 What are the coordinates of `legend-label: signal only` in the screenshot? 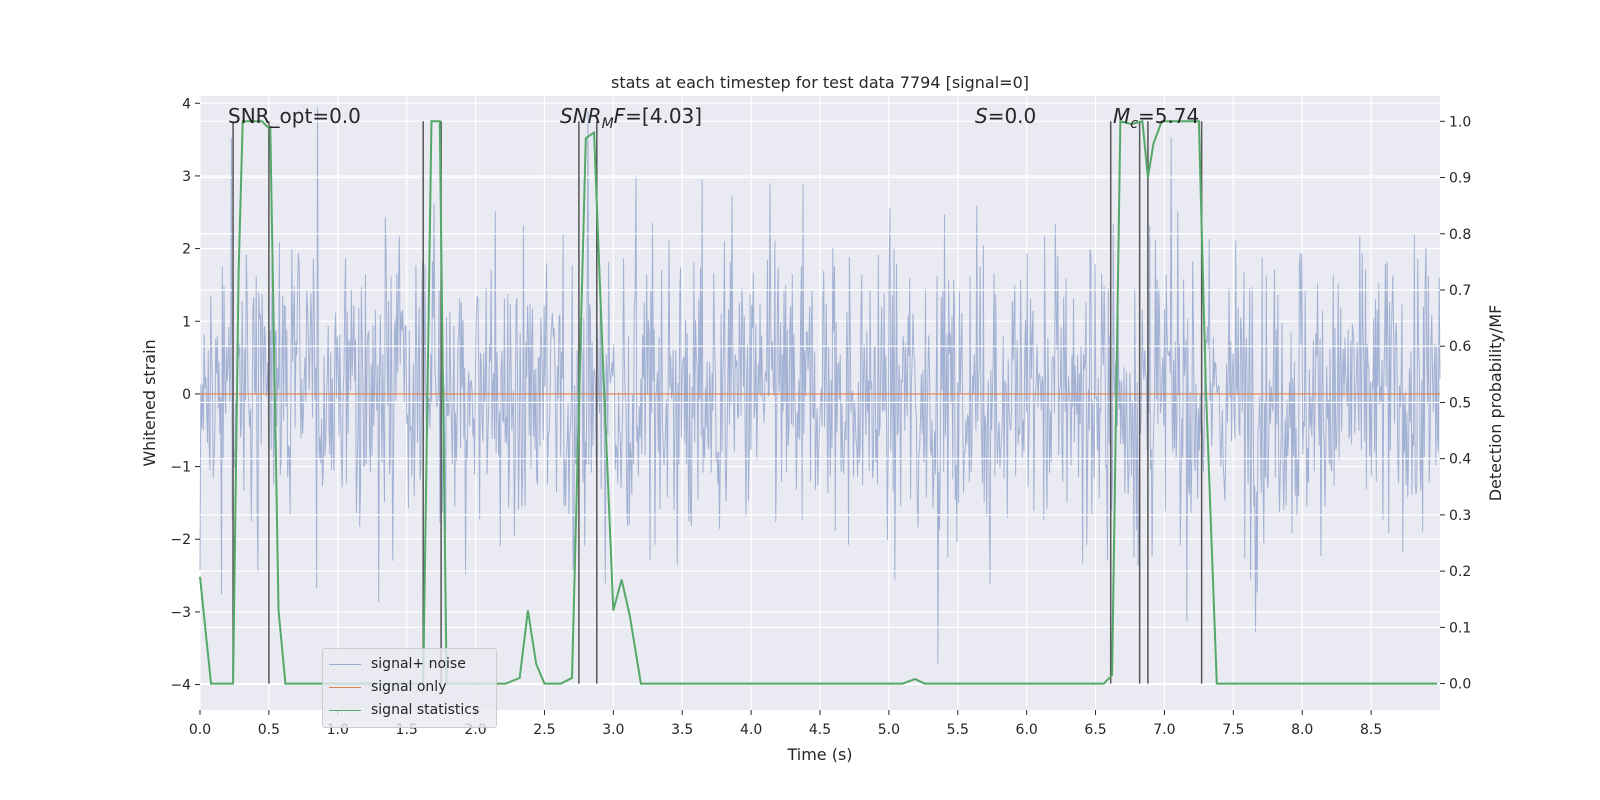 It's located at (409, 687).